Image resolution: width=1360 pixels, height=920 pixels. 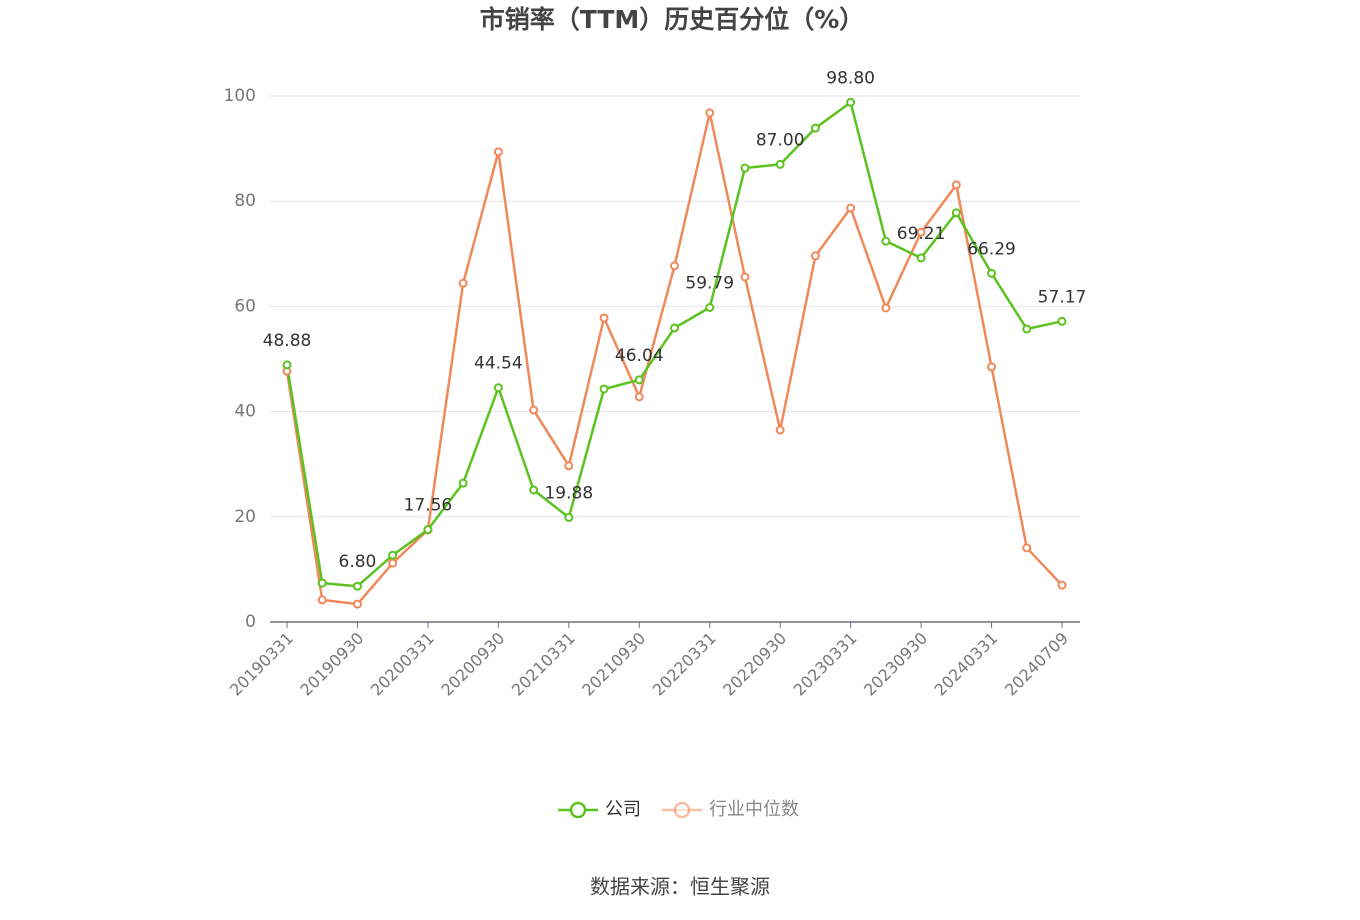 What do you see at coordinates (754, 809) in the screenshot?
I see `legend-label: 行业中位数` at bounding box center [754, 809].